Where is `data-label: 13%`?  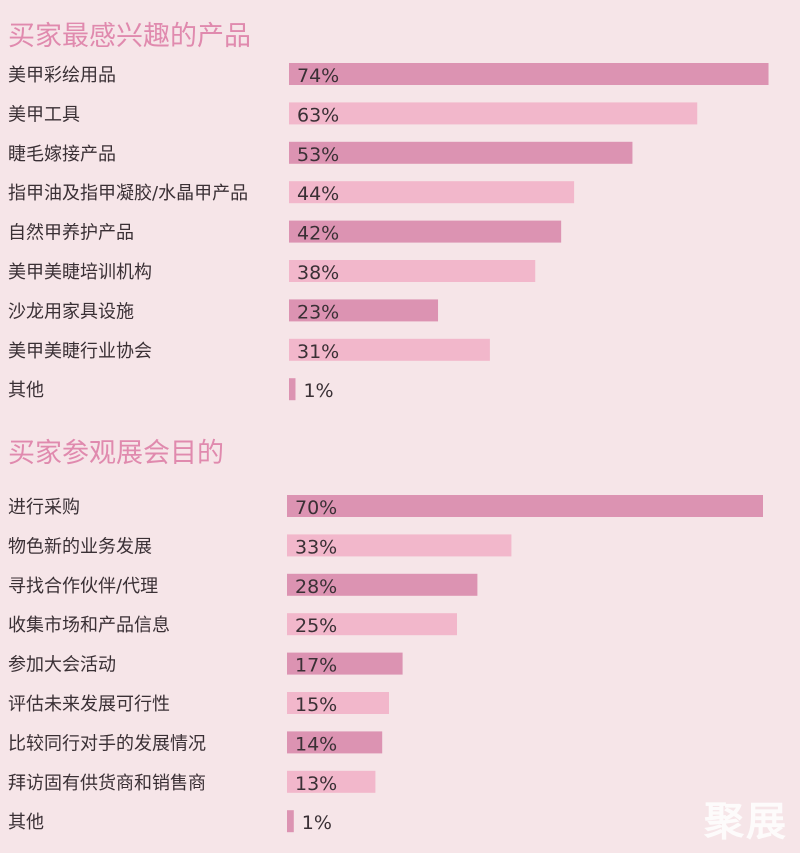 data-label: 13% is located at coordinates (316, 784).